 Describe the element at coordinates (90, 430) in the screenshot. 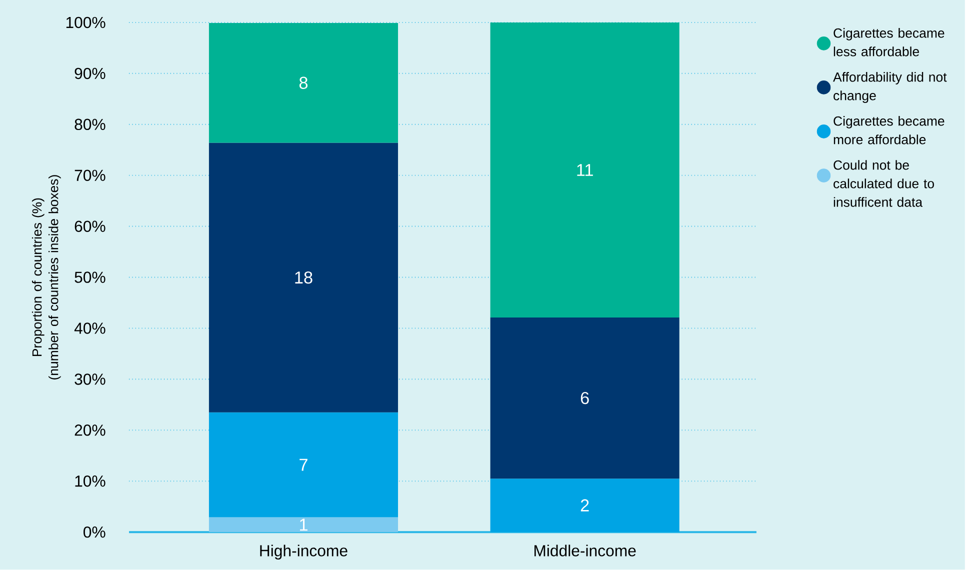

I see `y-tick-label: 20%` at that location.